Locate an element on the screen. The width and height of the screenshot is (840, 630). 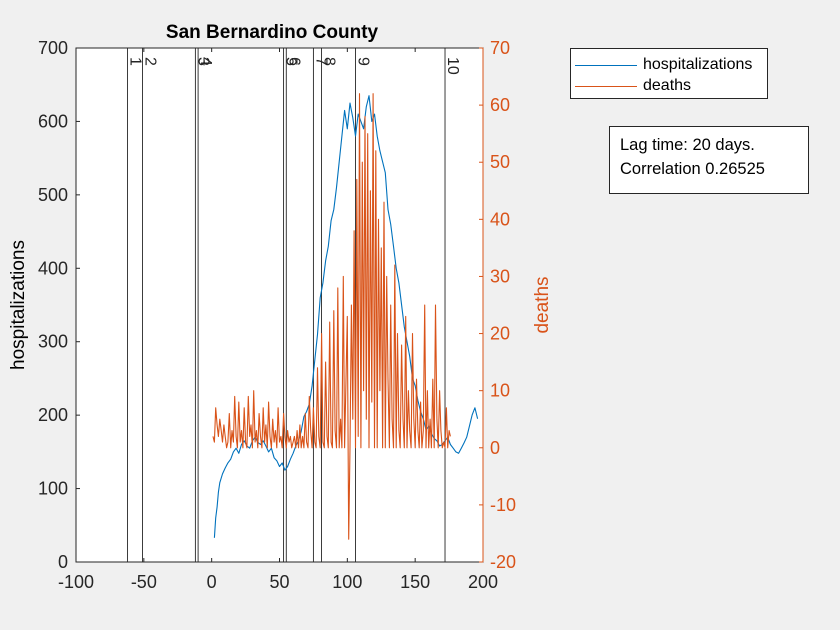
event-label: 5 is located at coordinates (291, 61).